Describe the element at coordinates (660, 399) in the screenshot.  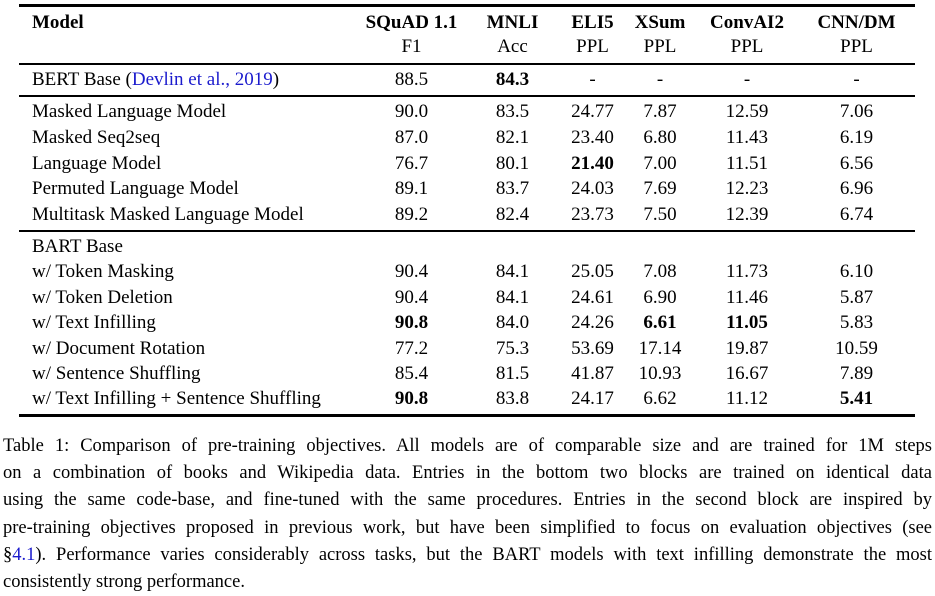
I see `value-cell: 6.62` at that location.